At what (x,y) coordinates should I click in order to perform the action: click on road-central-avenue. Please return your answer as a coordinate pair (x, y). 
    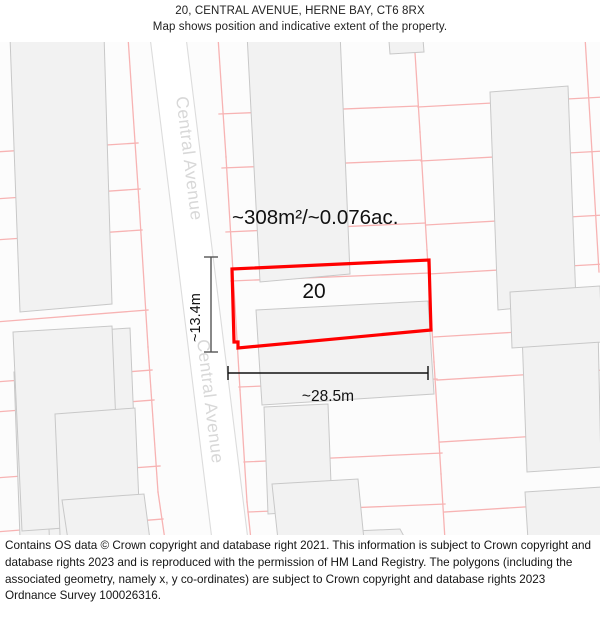
    Looking at the image, I should click on (199, 288).